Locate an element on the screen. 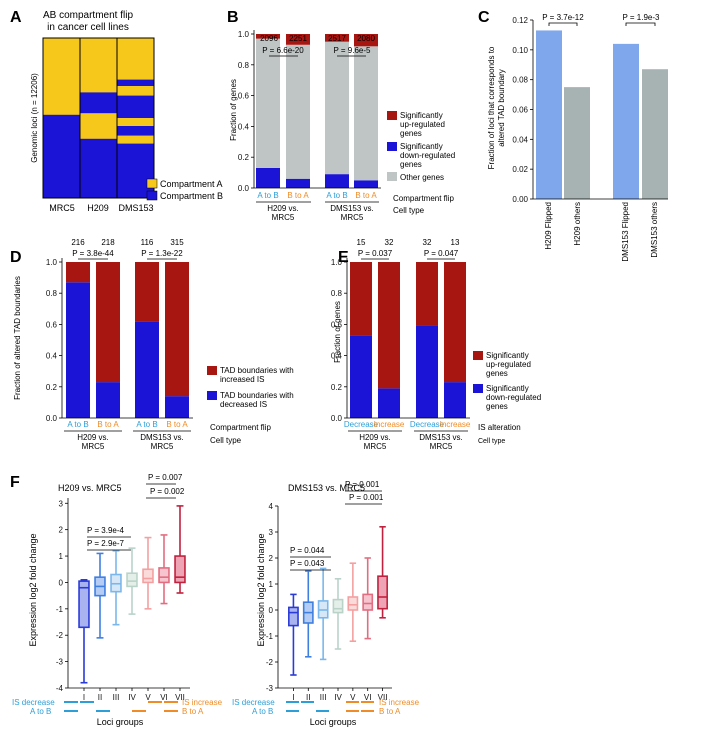 The height and width of the screenshot is (737, 720). panel-d-row2-label: Cell type is located at coordinates (226, 440).